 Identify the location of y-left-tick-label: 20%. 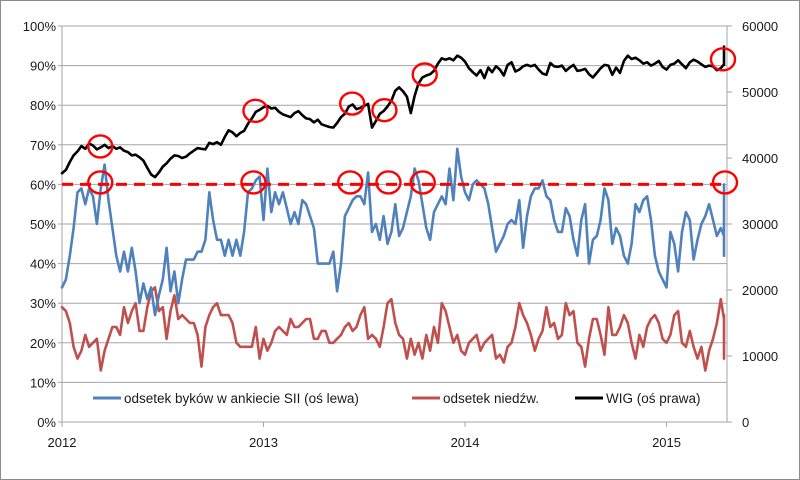
(43, 343).